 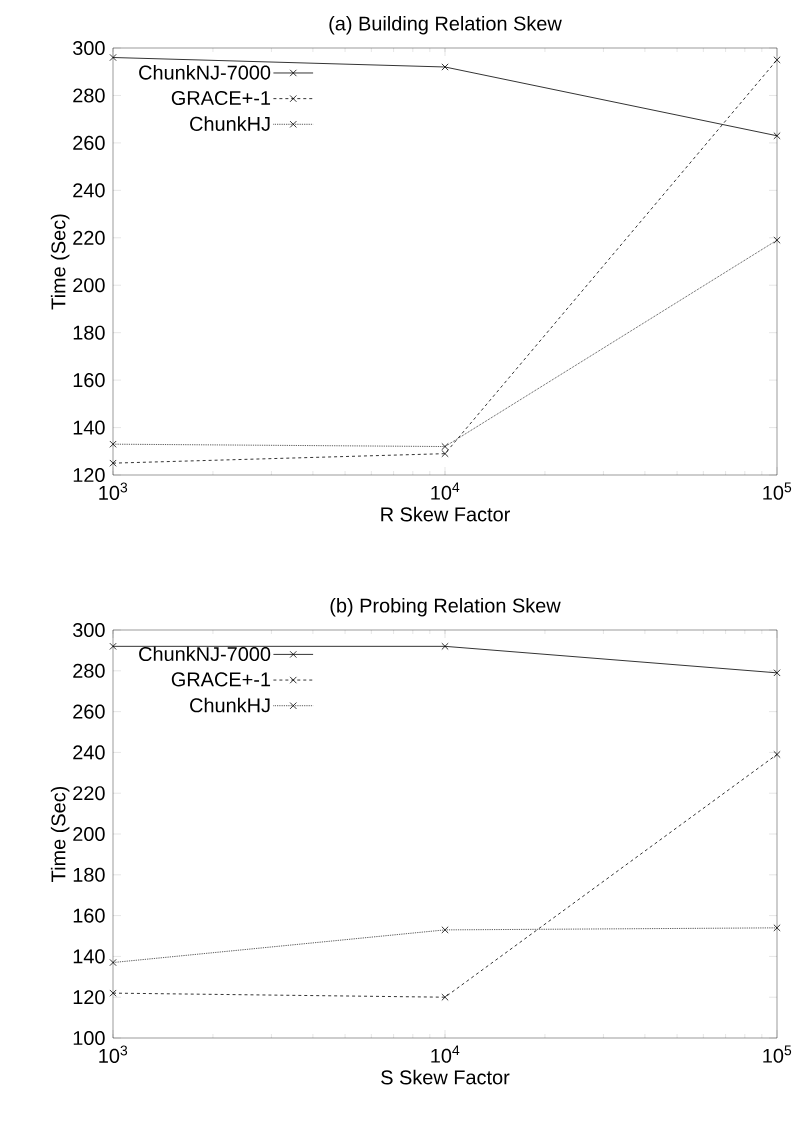 I want to click on chart-title: (a) Building Relation Skew, so click(x=446, y=25).